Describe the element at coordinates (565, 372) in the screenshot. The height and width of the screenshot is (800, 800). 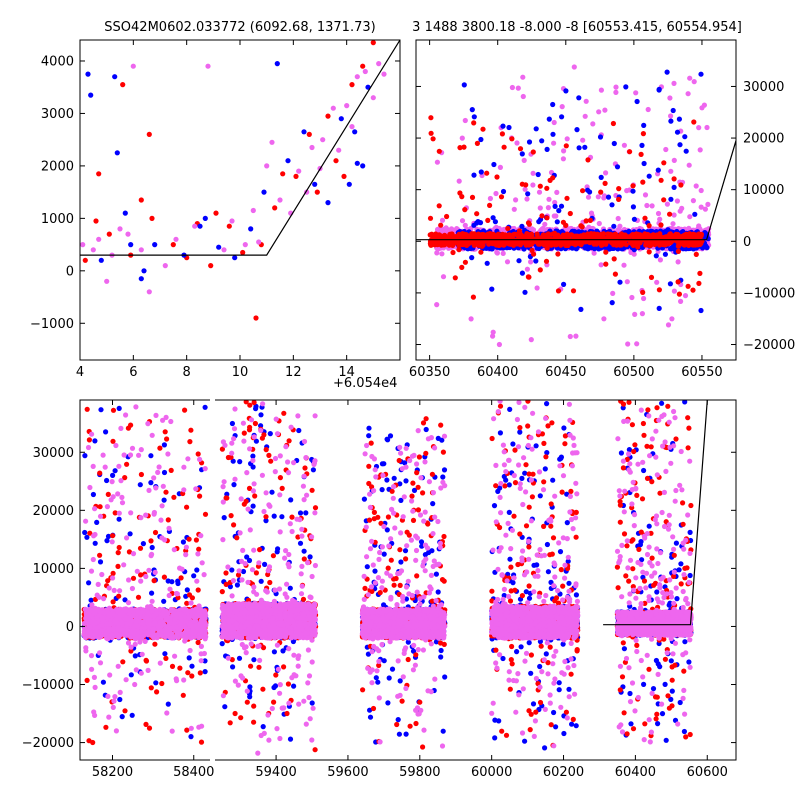
I see `x-tick-label: 60450` at that location.